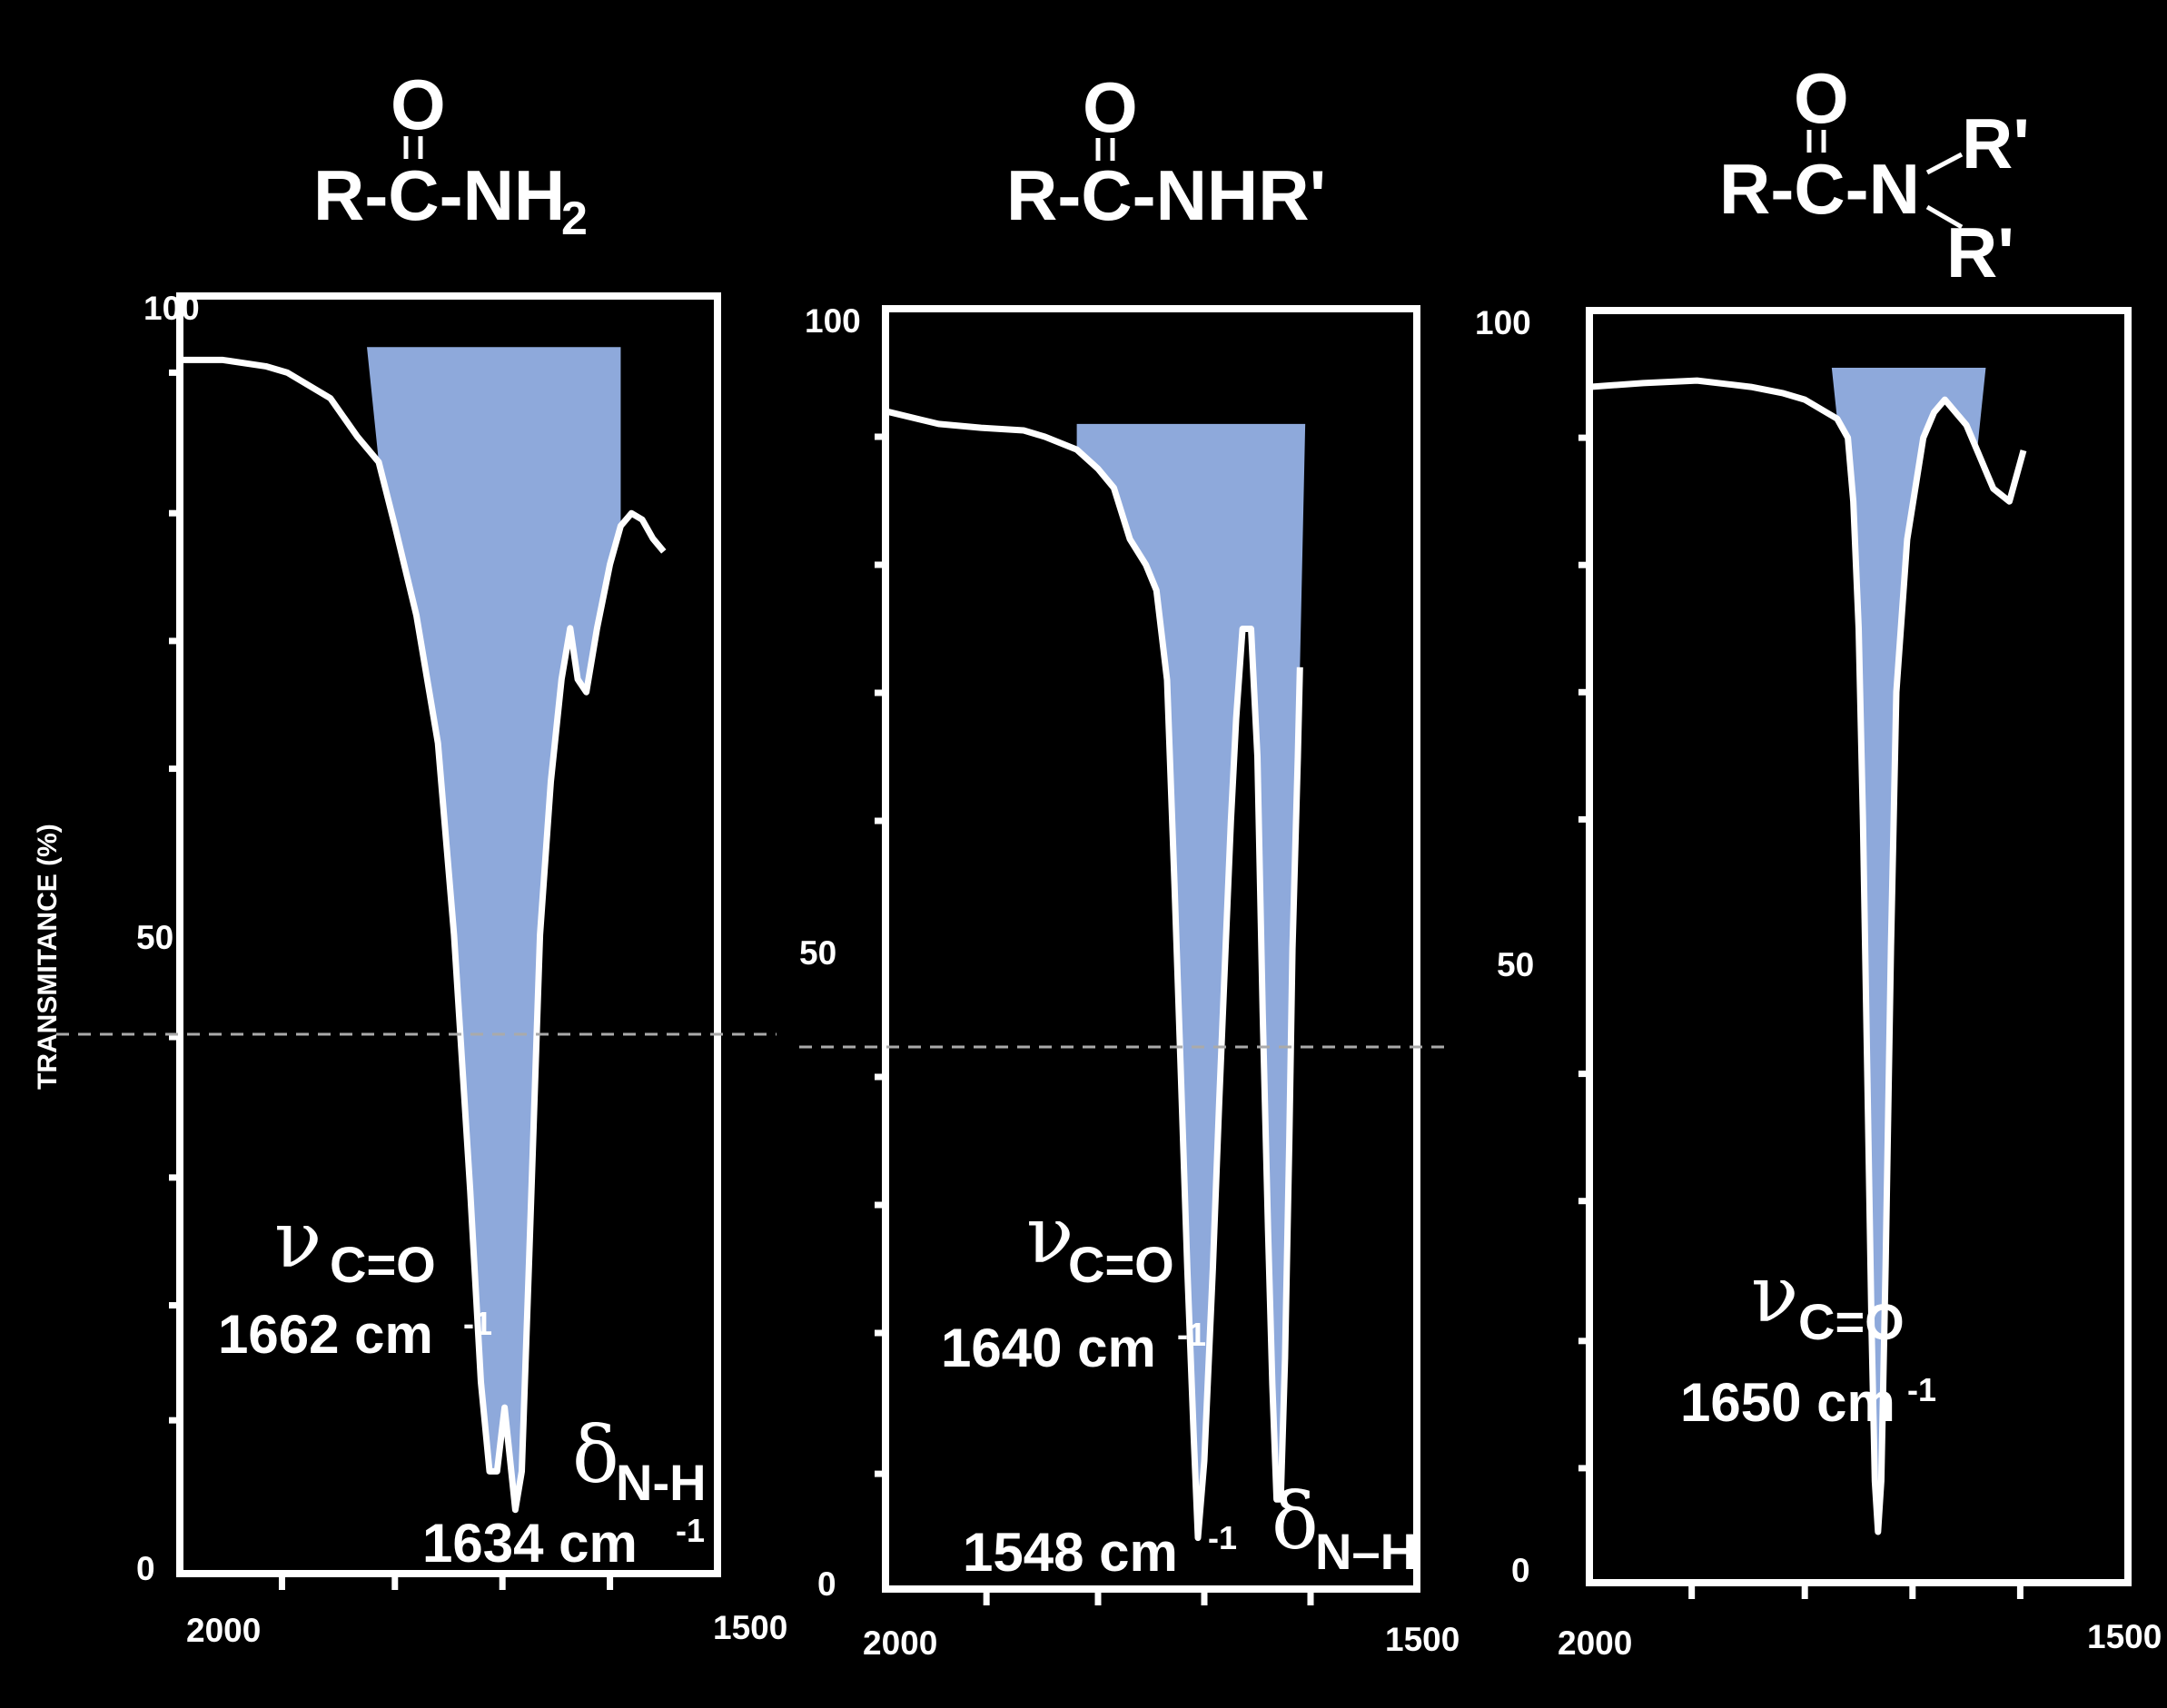 The height and width of the screenshot is (1708, 2167). What do you see at coordinates (1166, 151) in the screenshot?
I see `panel-2-formula: O R-C-NHR'` at bounding box center [1166, 151].